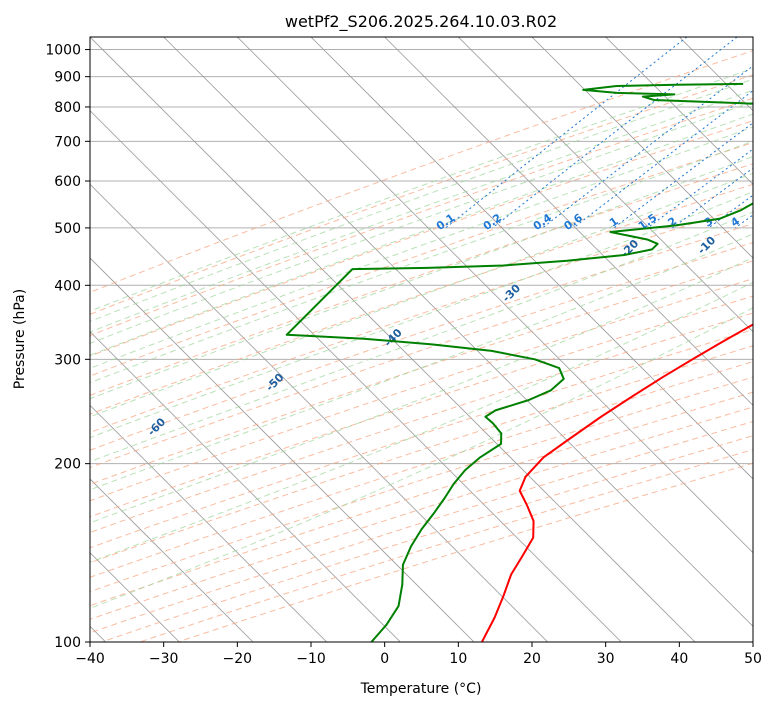  I want to click on mixing-ratio-label: 1, so click(614, 222).